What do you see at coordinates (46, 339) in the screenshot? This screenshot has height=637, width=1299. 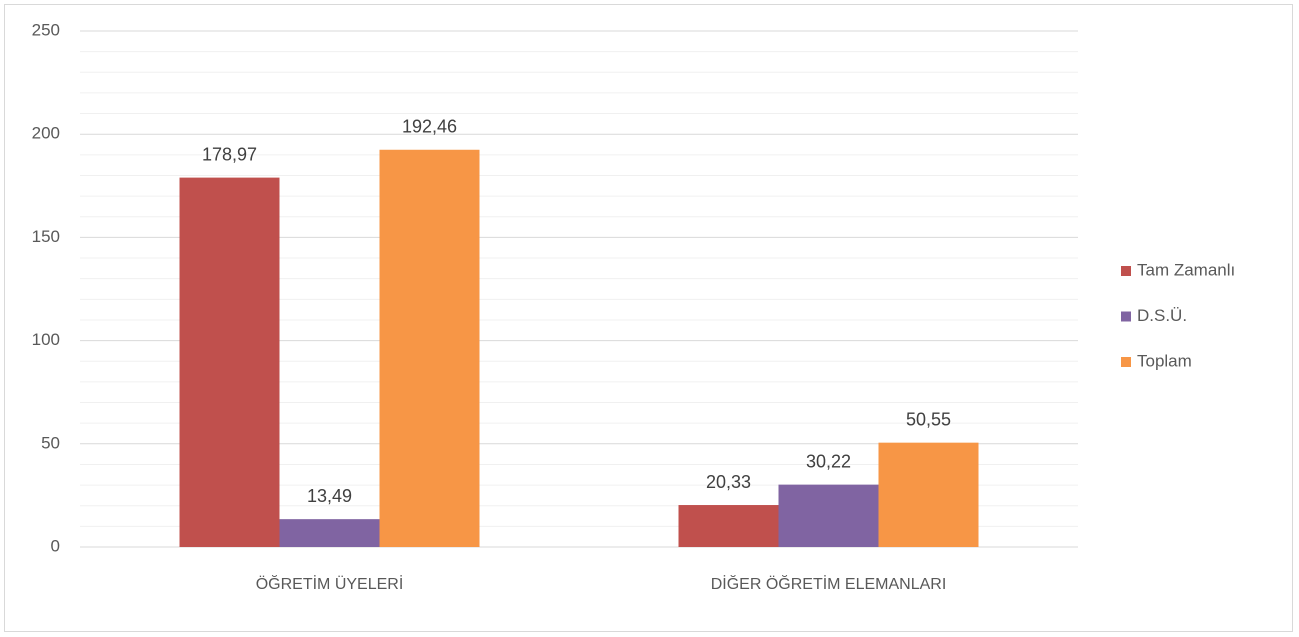 I see `y-tick-label: 100` at bounding box center [46, 339].